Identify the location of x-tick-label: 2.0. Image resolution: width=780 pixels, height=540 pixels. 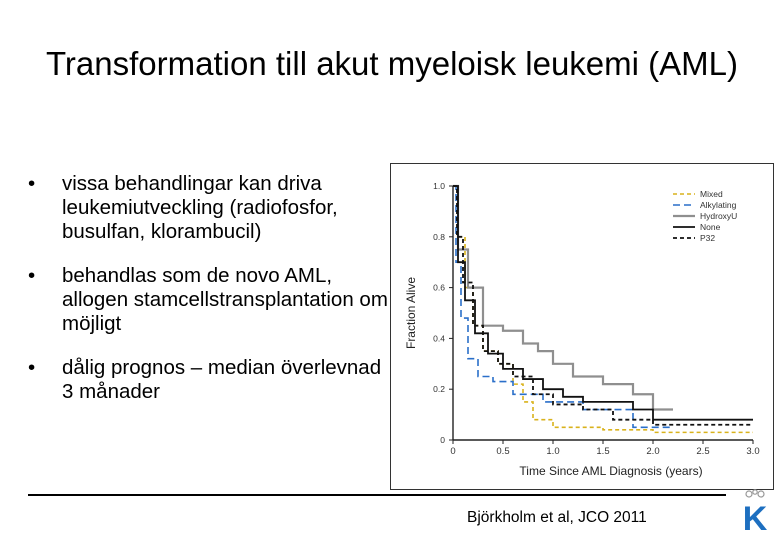
(652, 451).